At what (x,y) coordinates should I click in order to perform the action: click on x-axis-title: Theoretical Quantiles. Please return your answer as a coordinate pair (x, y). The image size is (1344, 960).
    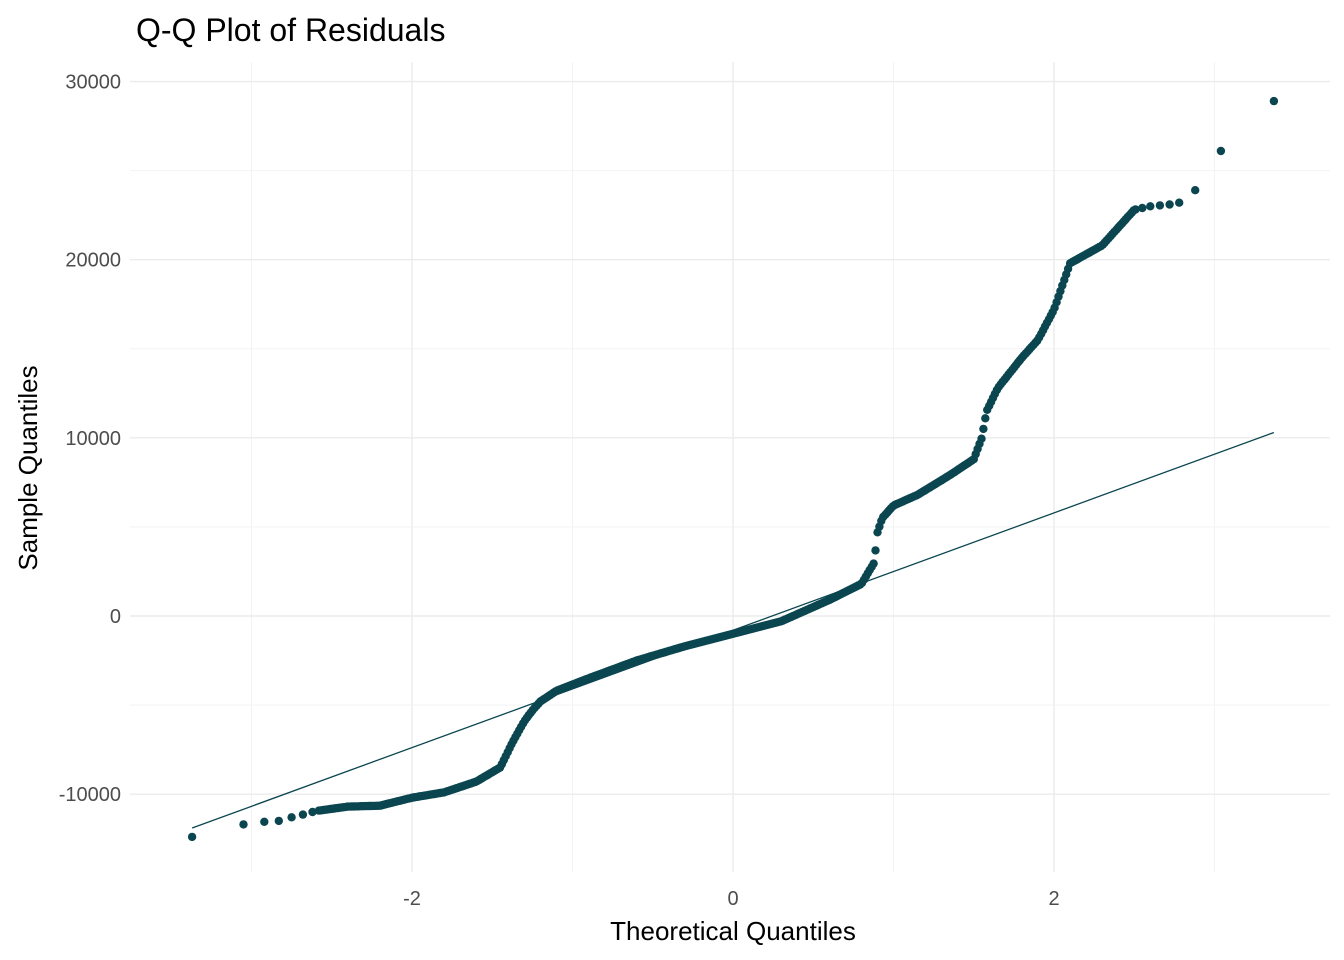
    Looking at the image, I should click on (733, 931).